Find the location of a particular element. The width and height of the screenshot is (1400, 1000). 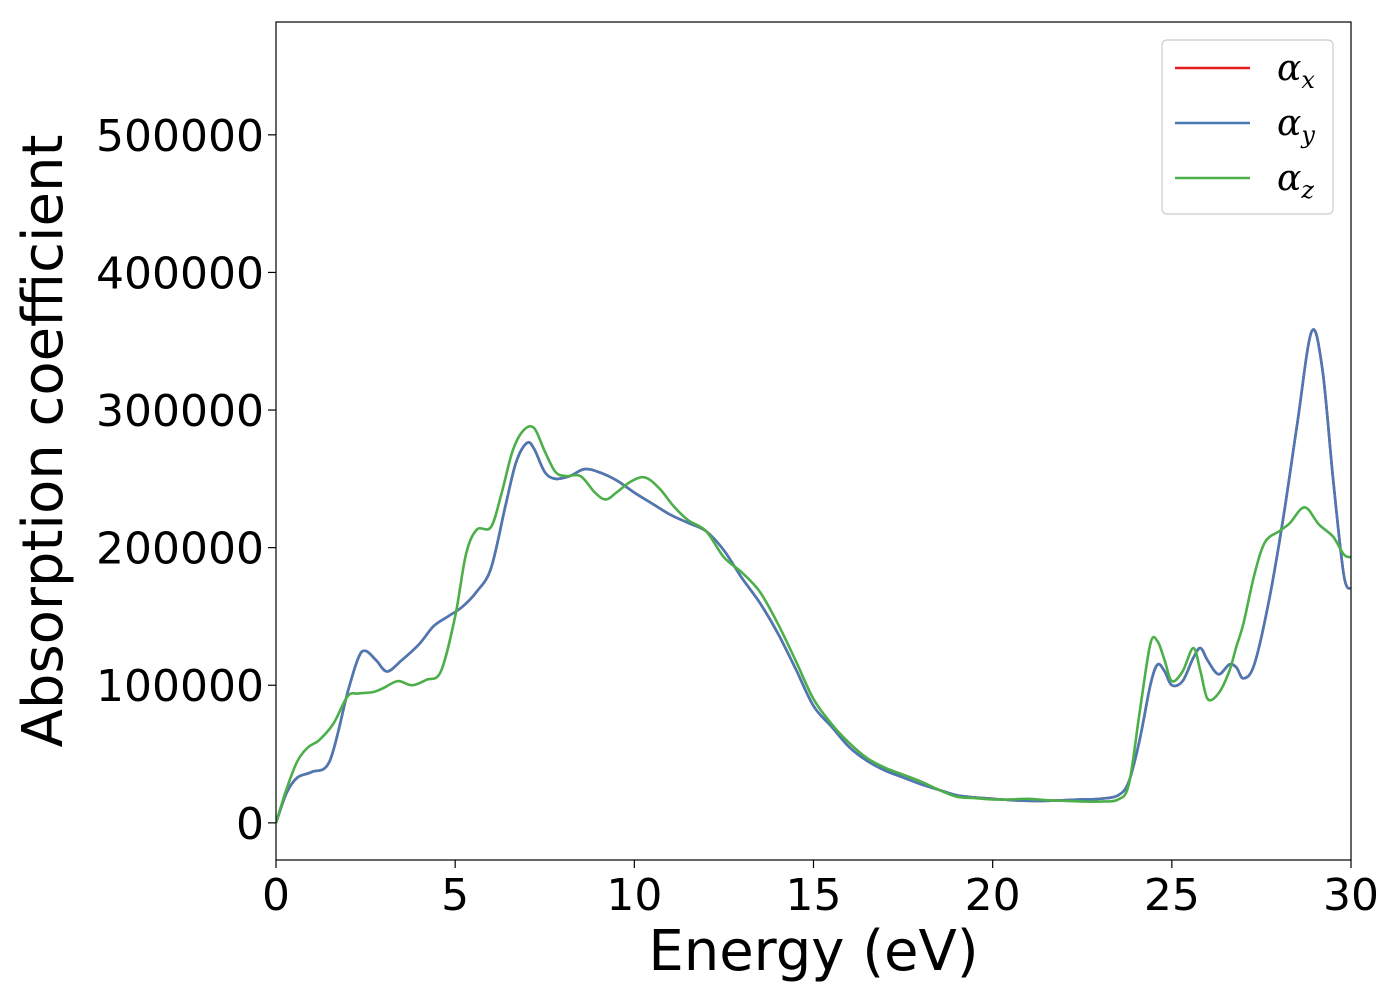

x-tick-label: 0 is located at coordinates (276, 895).